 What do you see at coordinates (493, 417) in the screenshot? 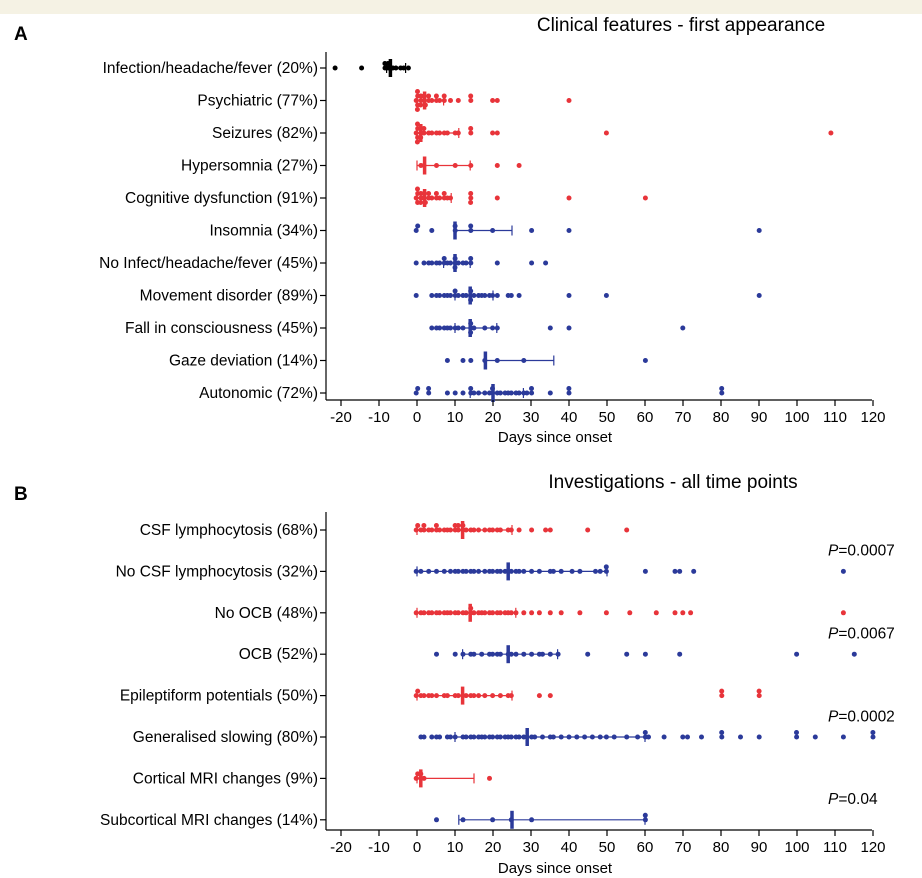
I see `x-tick-label: 20` at bounding box center [493, 417].